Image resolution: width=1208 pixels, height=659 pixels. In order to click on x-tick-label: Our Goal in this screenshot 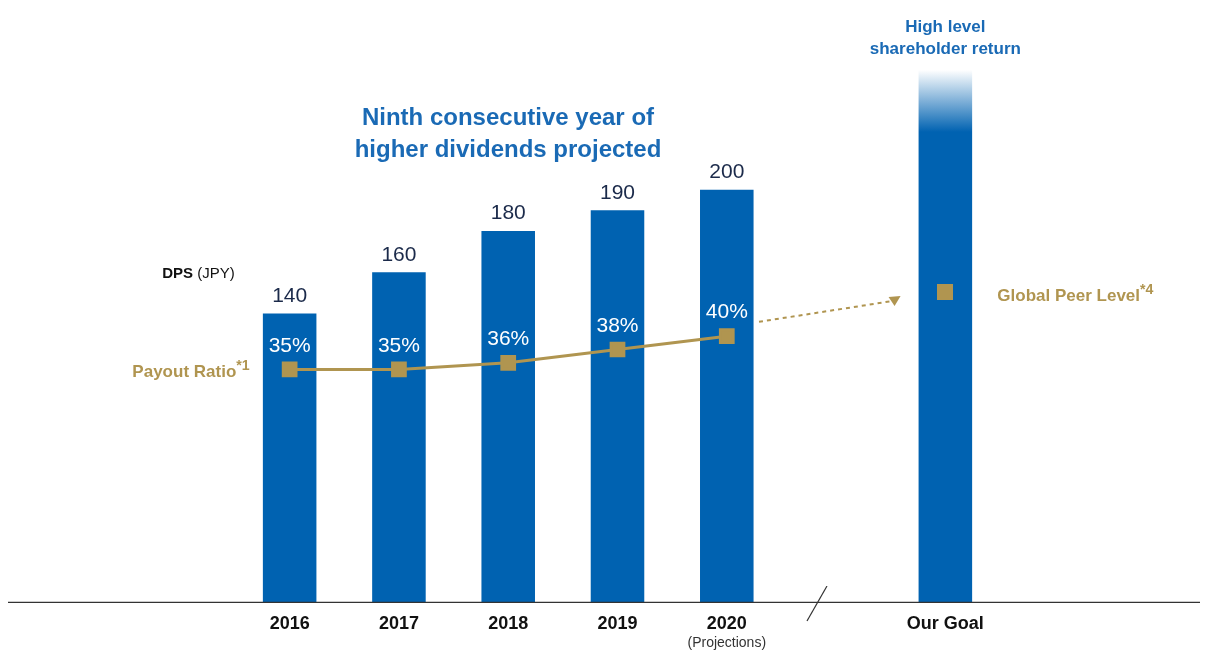, I will do `click(945, 623)`.